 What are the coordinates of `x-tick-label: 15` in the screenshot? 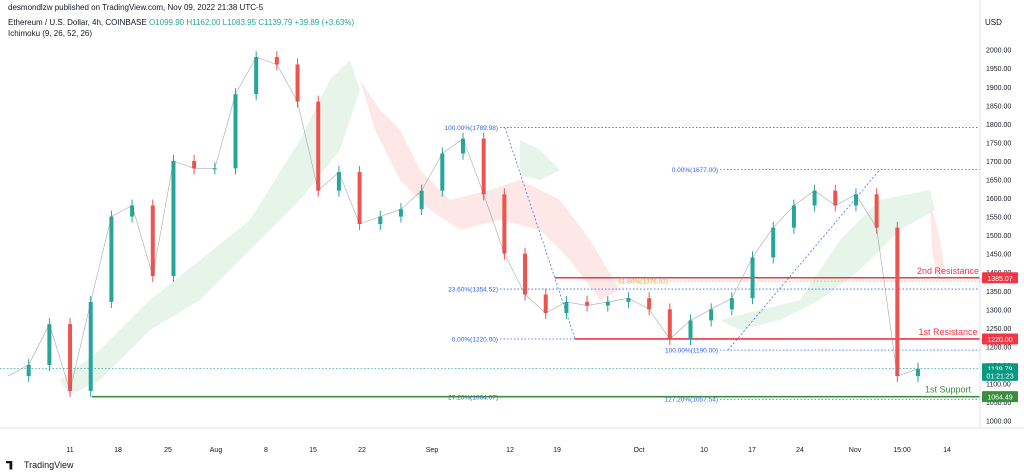 It's located at (313, 450).